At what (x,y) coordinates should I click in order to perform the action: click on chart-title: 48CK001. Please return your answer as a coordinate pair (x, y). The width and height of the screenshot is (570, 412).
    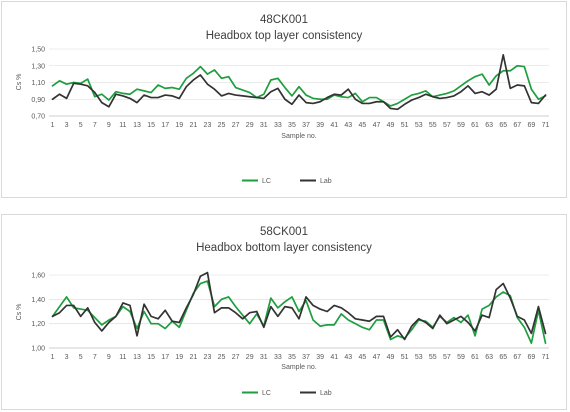
    Looking at the image, I should click on (284, 20).